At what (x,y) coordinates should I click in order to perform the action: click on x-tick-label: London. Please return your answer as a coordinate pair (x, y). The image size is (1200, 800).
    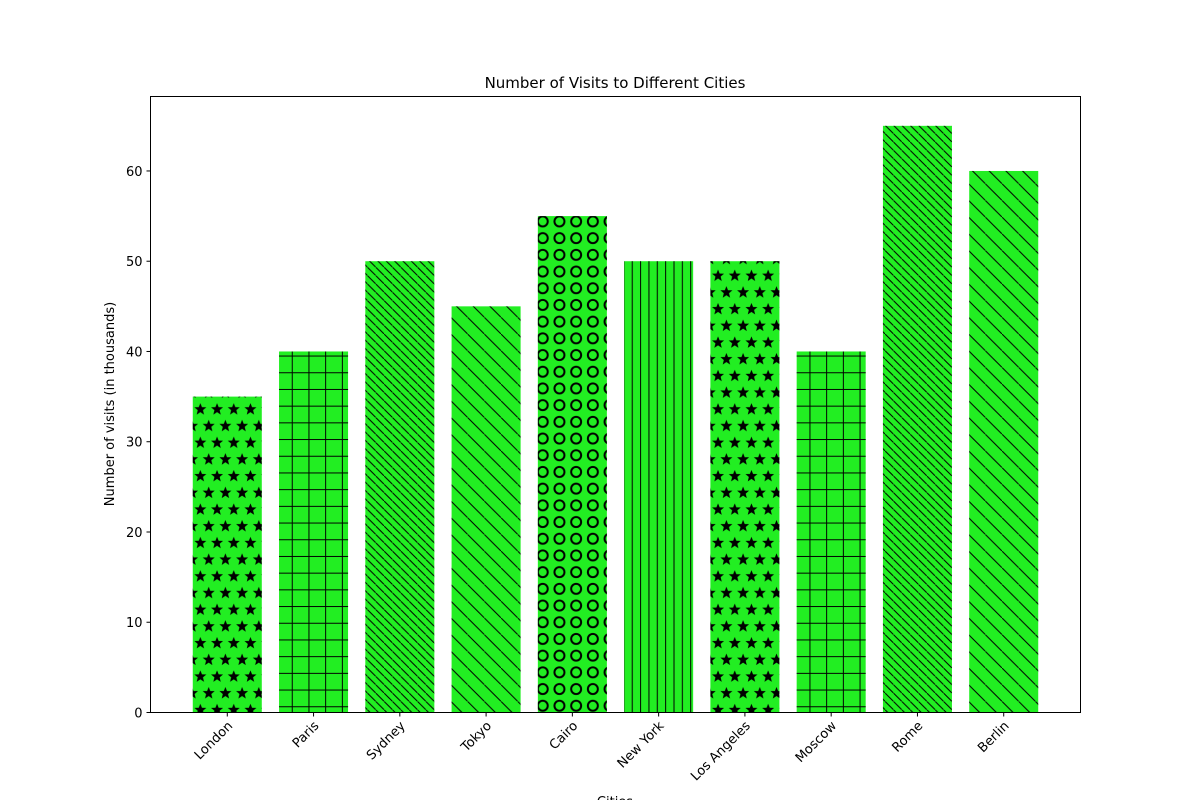
    Looking at the image, I should click on (214, 741).